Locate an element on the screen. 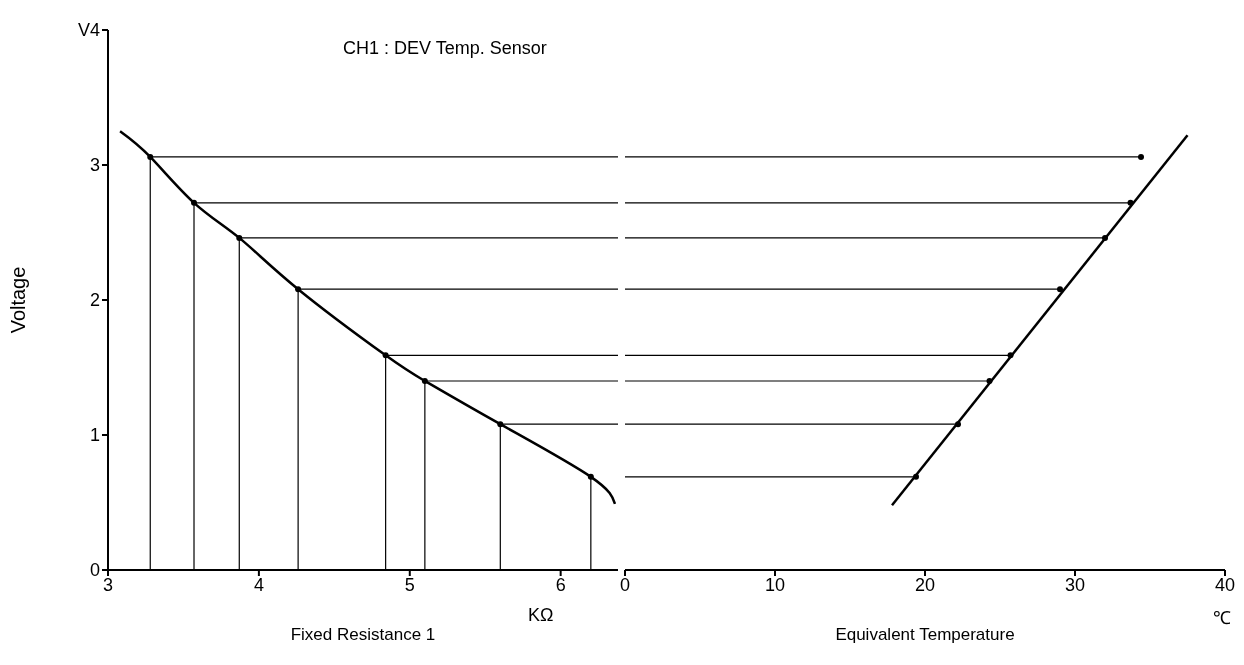 The height and width of the screenshot is (665, 1244). y-axis-title: Voltage is located at coordinates (18, 300).